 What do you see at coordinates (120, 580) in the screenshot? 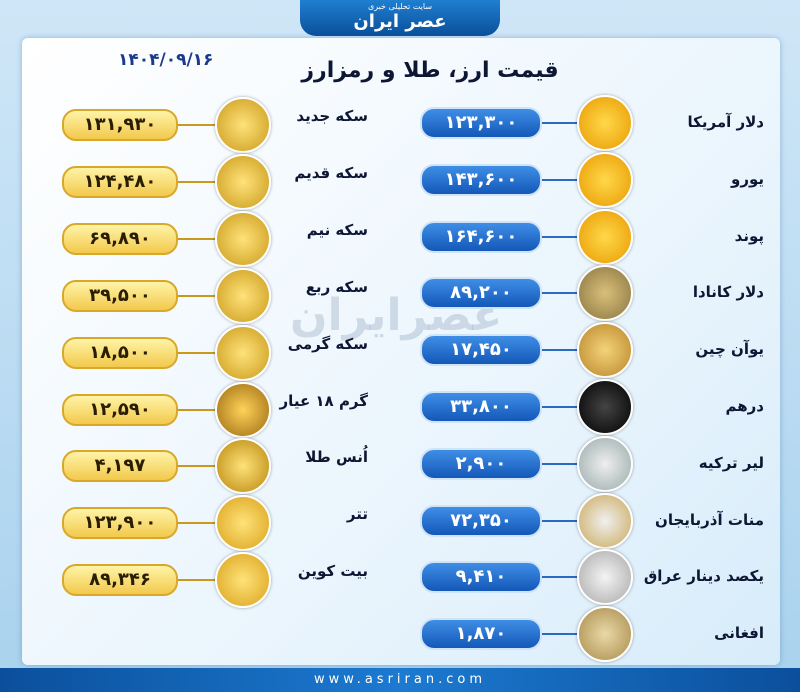
I see `price: ۸۹,۳۴۶` at bounding box center [120, 580].